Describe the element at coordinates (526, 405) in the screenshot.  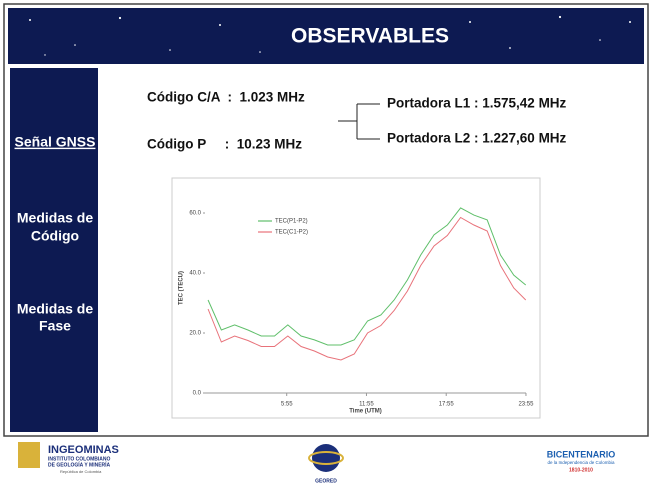
I see `x-tick-label: 23:55` at that location.